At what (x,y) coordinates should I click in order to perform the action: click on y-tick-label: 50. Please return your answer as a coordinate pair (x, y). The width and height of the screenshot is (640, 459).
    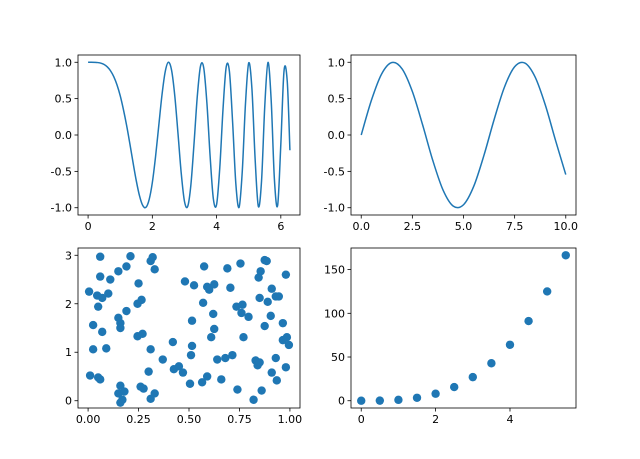
    Looking at the image, I should click on (338, 357).